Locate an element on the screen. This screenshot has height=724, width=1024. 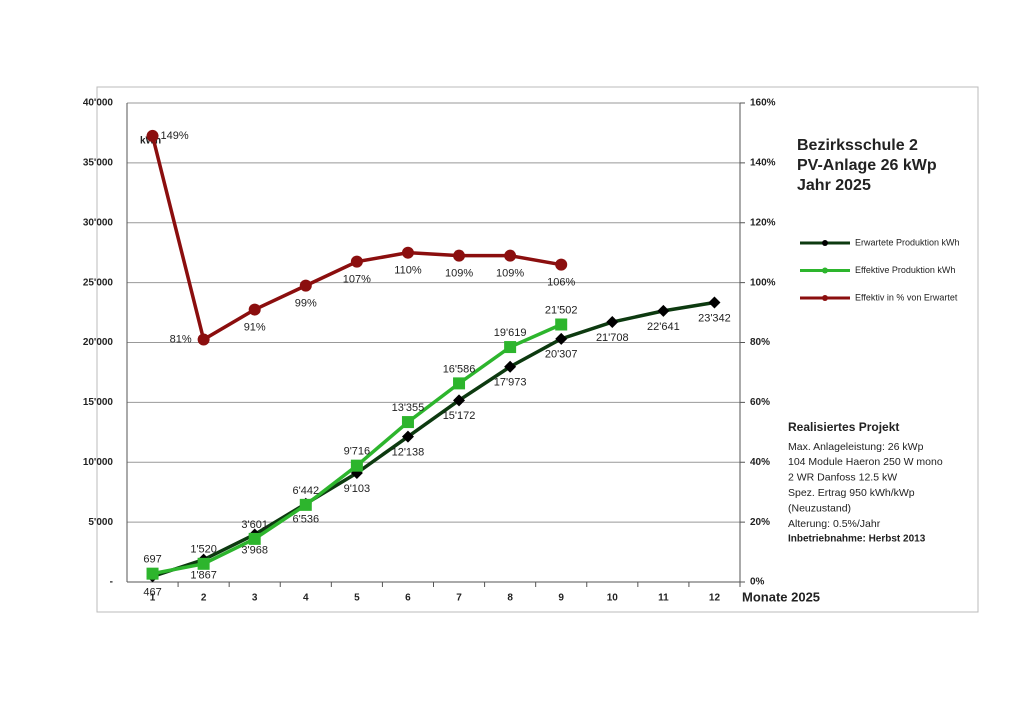
data-label: 6'536 is located at coordinates (306, 520).